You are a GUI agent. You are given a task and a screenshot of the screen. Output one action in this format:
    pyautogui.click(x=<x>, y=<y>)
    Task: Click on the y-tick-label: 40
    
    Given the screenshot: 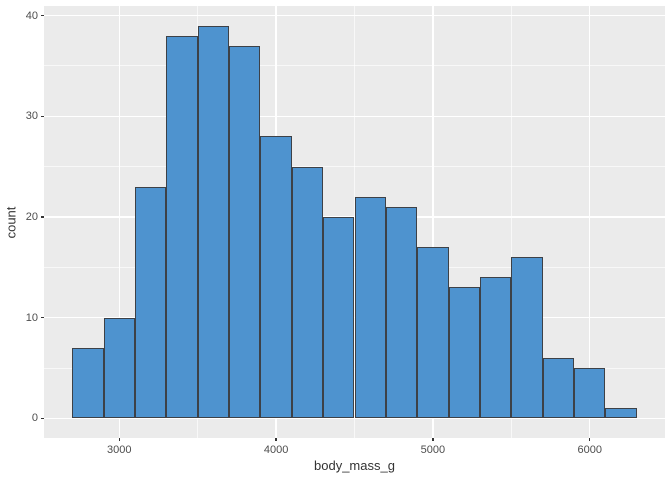 What is the action you would take?
    pyautogui.click(x=31, y=15)
    